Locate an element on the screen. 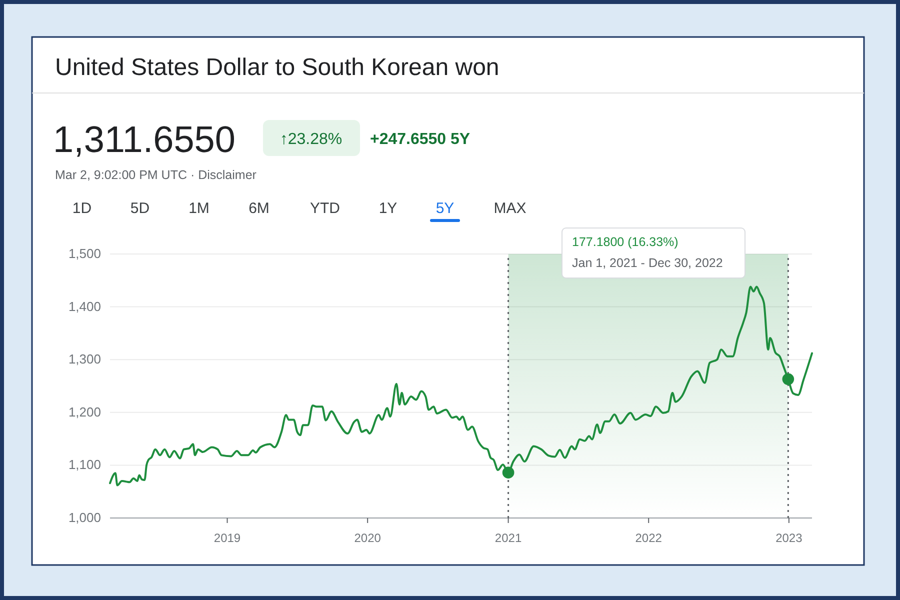 This screenshot has height=600, width=900. y-tick-label: 1,200 is located at coordinates (84, 412).